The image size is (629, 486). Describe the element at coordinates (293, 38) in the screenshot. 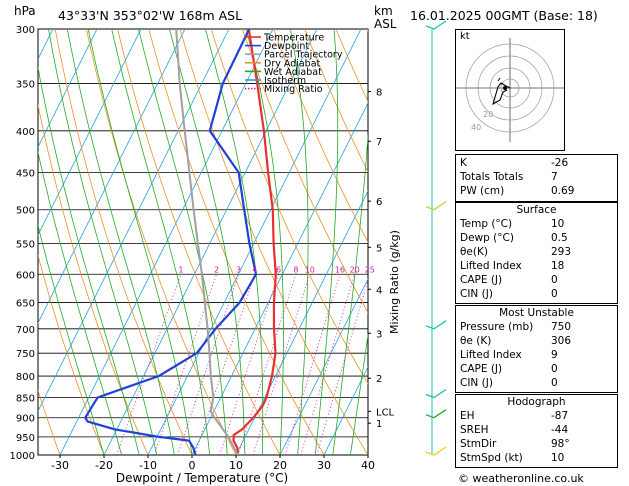

I see `legend-label: Temperature` at that location.